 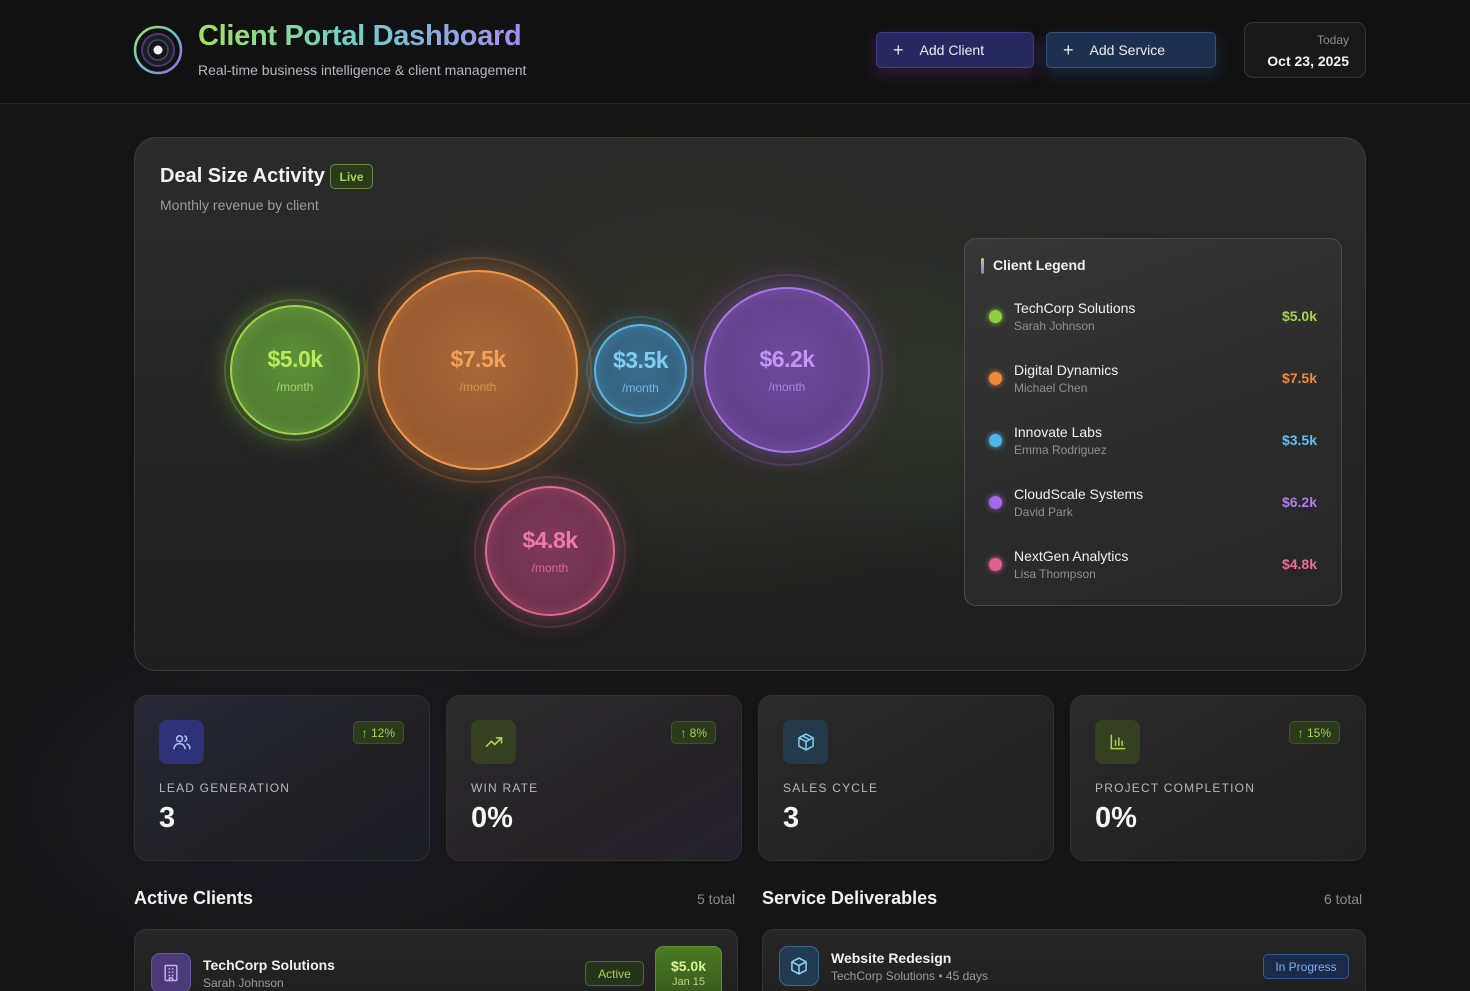 What do you see at coordinates (909, 976) in the screenshot?
I see `deliverable-sub: TechCorp Solutions • 45 days` at bounding box center [909, 976].